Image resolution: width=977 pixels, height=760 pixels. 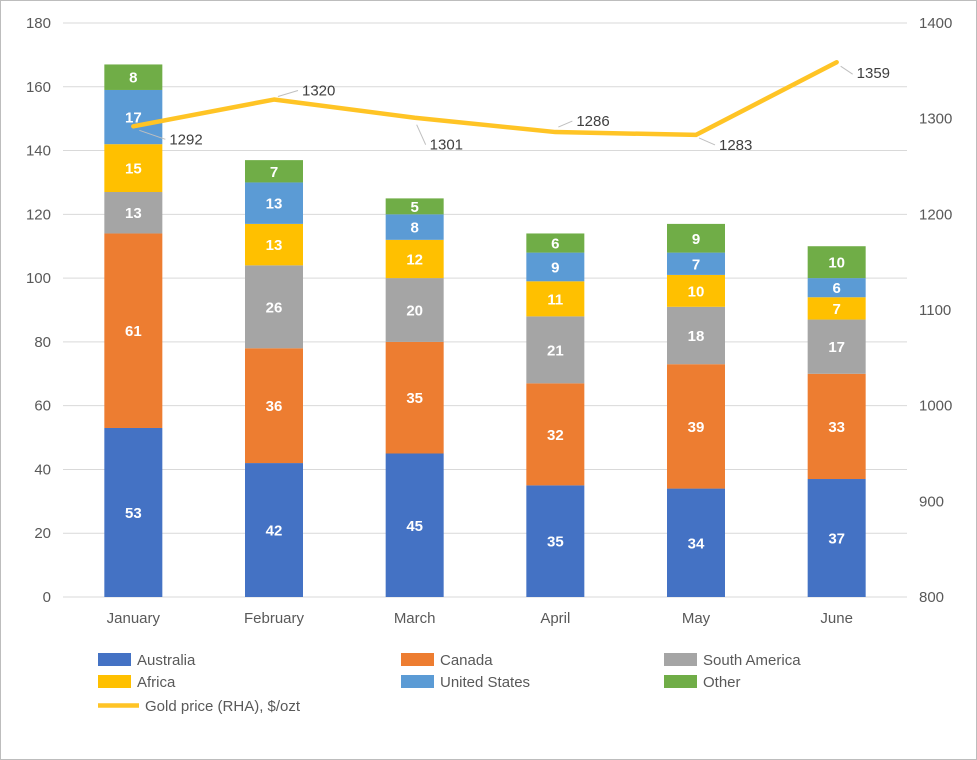 What do you see at coordinates (931, 501) in the screenshot?
I see `right-axis-tick-label: 900` at bounding box center [931, 501].